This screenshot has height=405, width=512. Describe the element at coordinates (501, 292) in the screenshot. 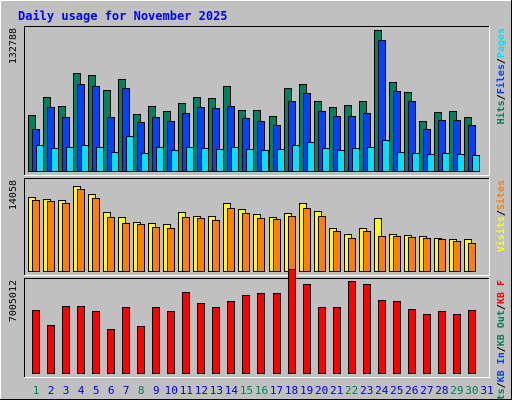

I see `legend-entry: KB F` at that location.